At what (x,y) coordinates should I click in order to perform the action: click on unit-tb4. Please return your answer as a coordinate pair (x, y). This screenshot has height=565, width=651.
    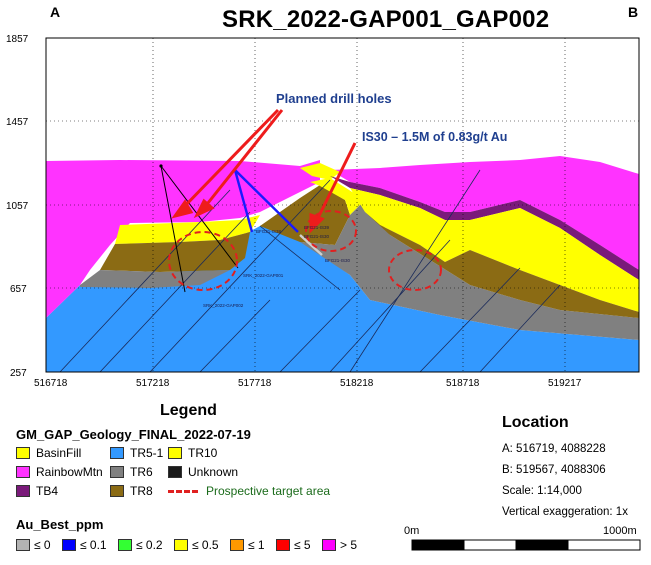
    Looking at the image, I should click on (484, 228).